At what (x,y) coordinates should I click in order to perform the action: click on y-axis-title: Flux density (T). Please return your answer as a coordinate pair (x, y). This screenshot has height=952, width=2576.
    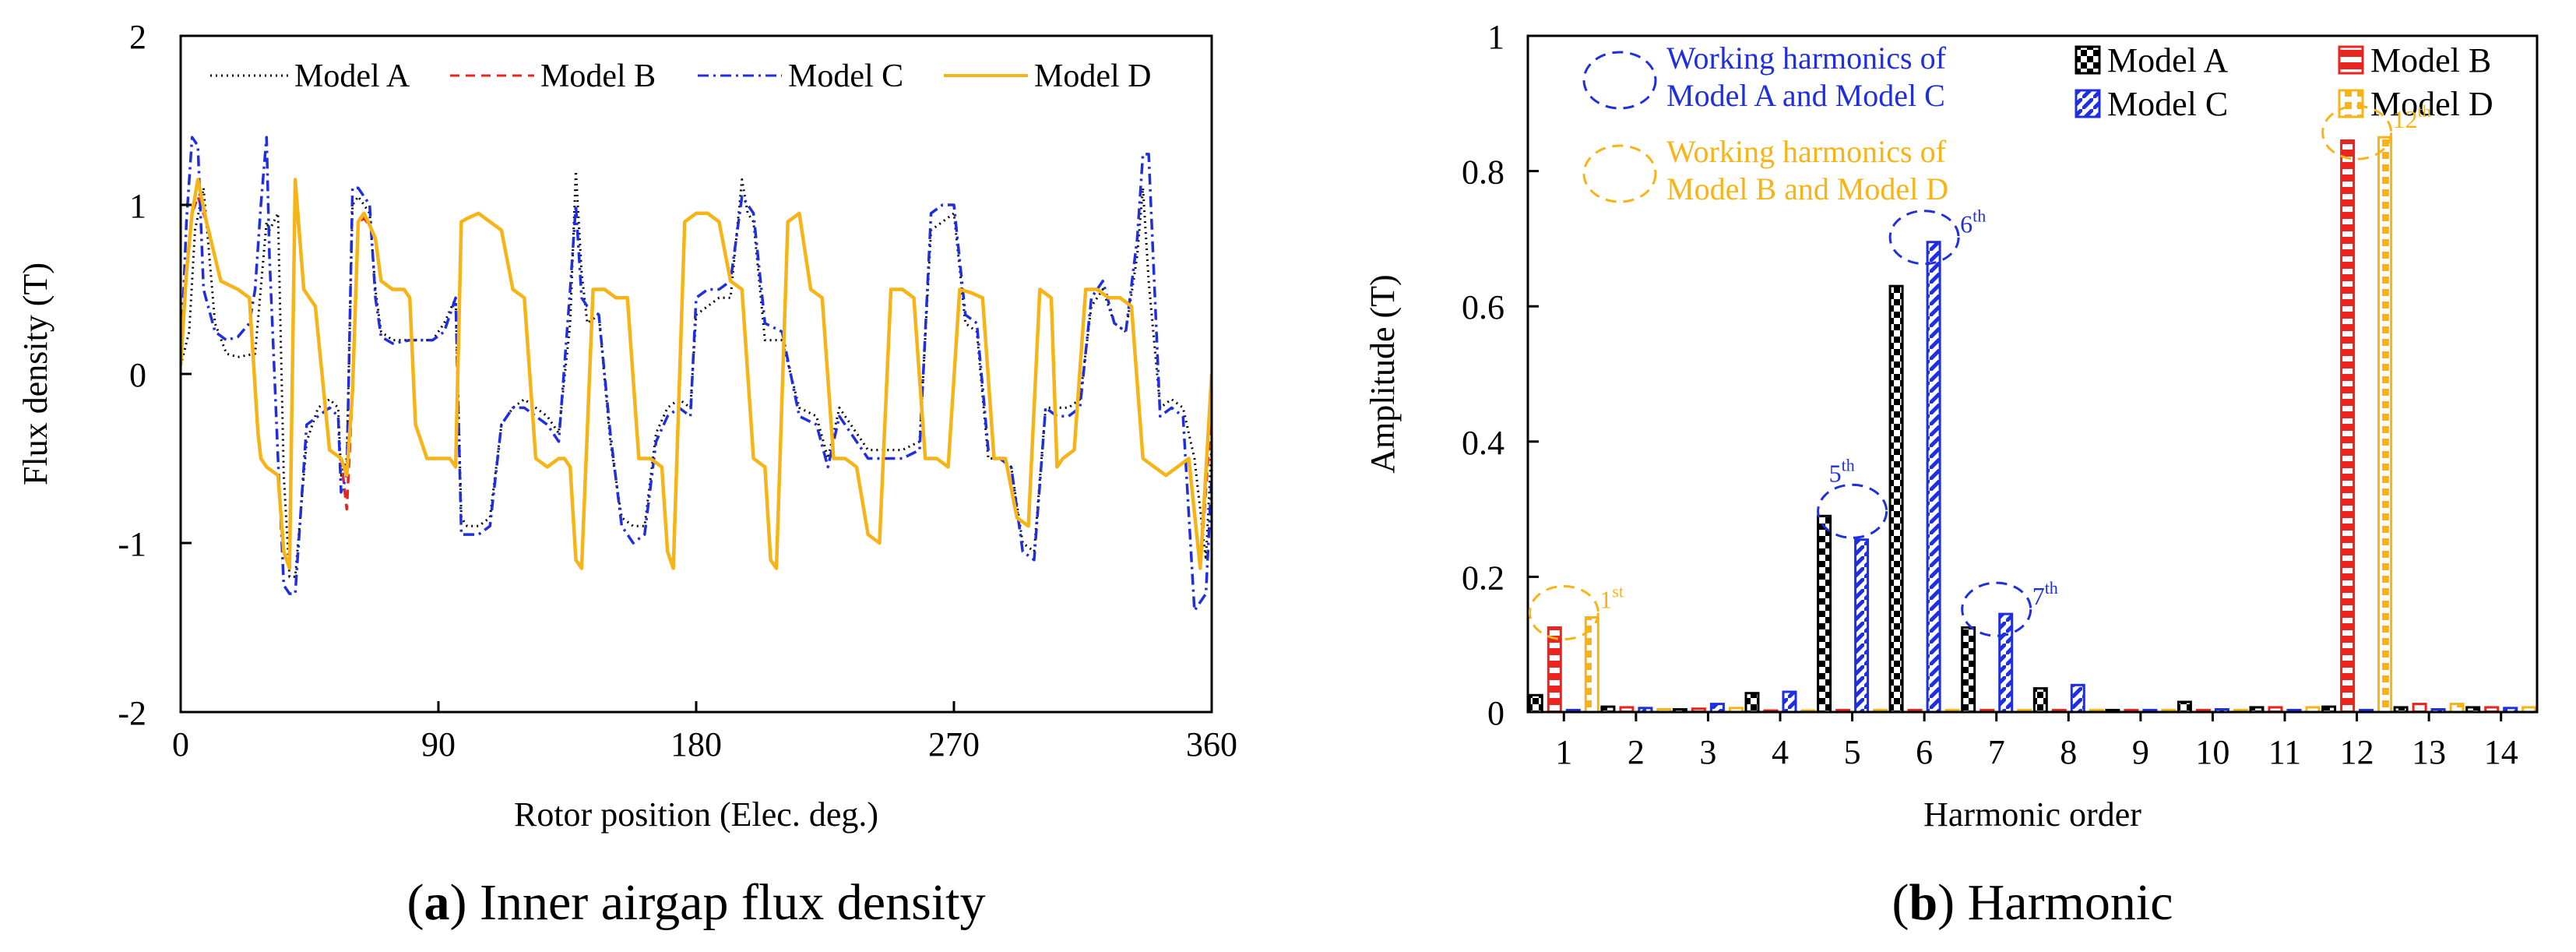
    Looking at the image, I should click on (35, 374).